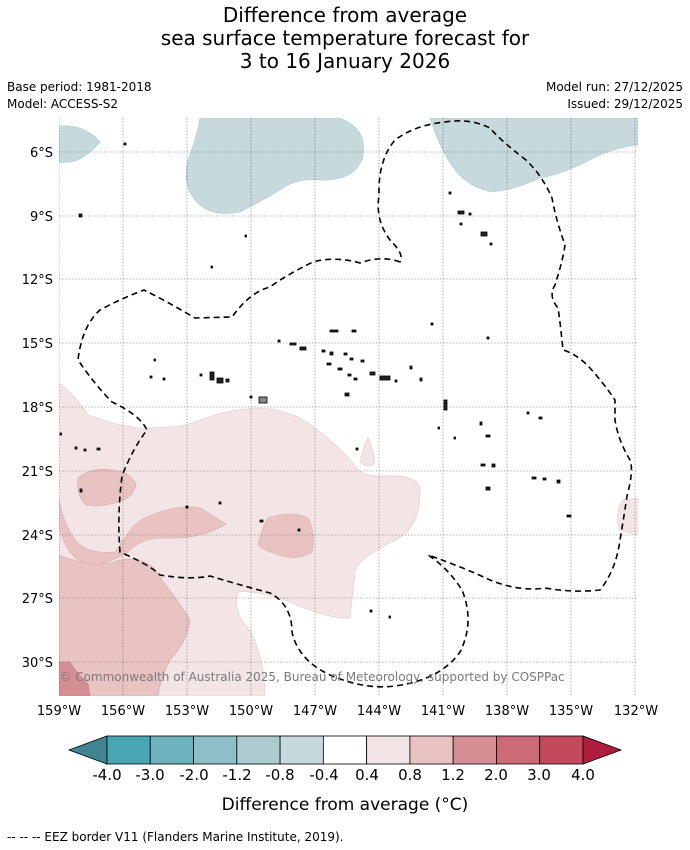  What do you see at coordinates (345, 38) in the screenshot?
I see `title-line-2: sea surface temperature forecast for` at bounding box center [345, 38].